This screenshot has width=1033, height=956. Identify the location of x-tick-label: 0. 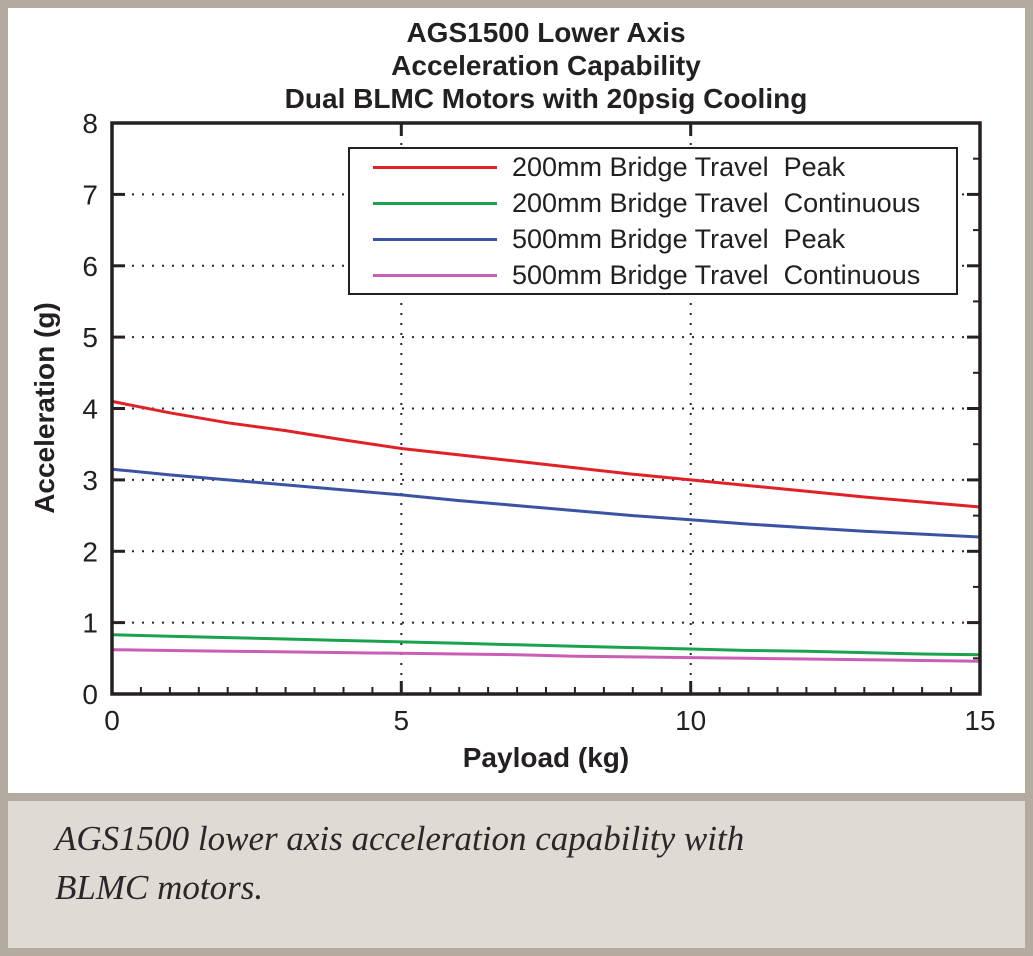
(112, 720).